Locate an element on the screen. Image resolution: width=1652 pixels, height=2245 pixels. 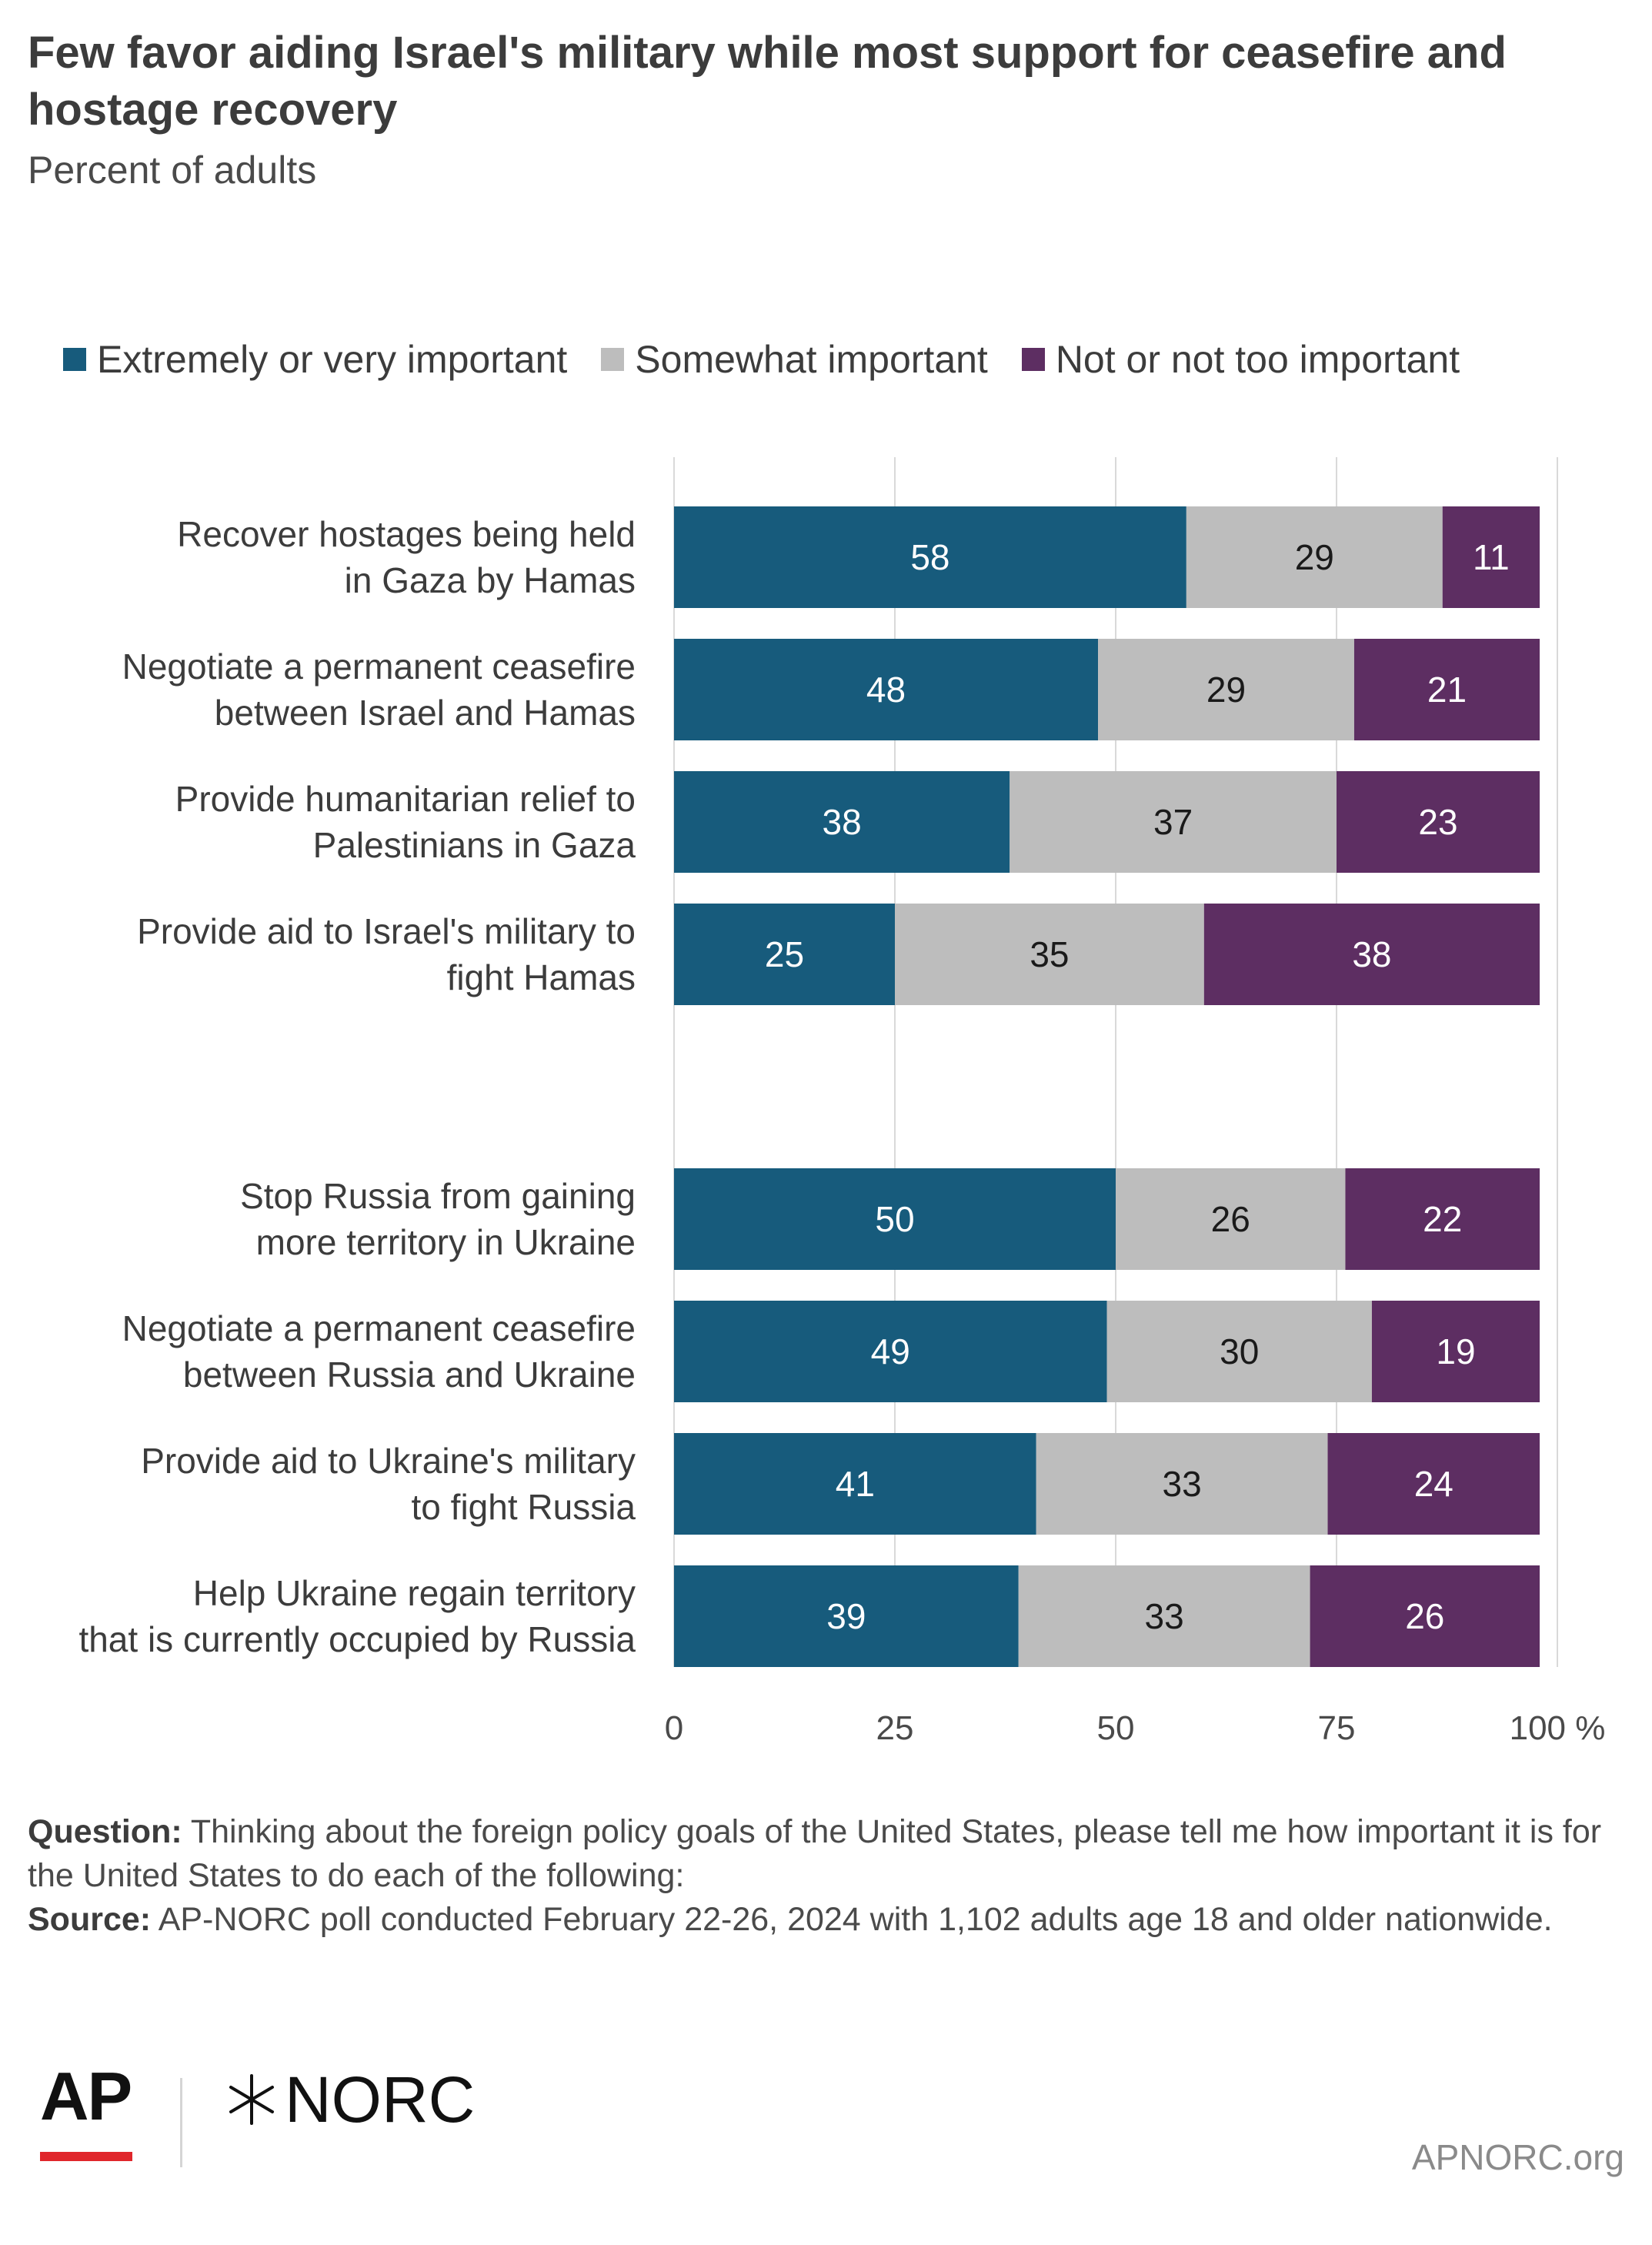
x-tick-label: 50 is located at coordinates (1116, 1728).